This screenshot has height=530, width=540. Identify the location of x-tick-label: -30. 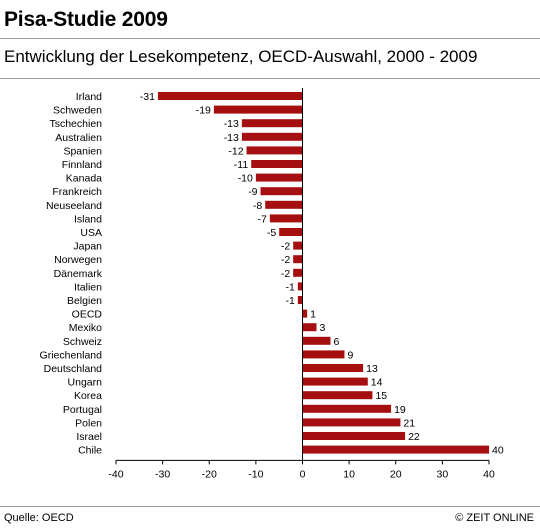
(162, 474).